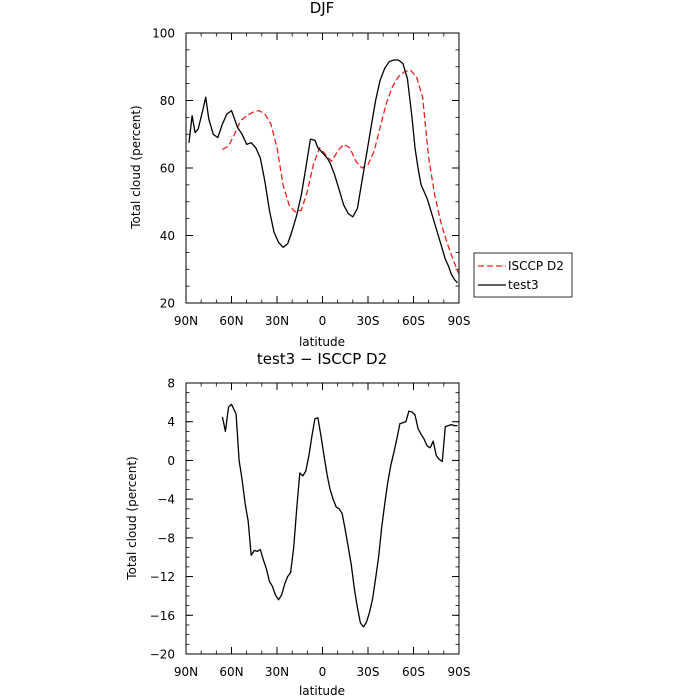  What do you see at coordinates (322, 8) in the screenshot?
I see `top-title: DJF` at bounding box center [322, 8].